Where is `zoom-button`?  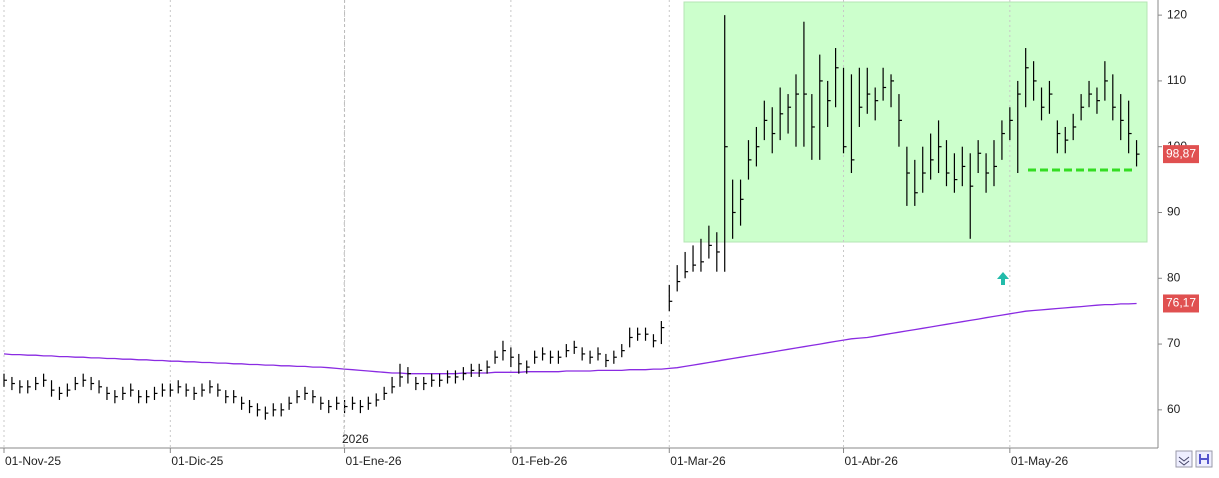 zoom-button is located at coordinates (1184, 459).